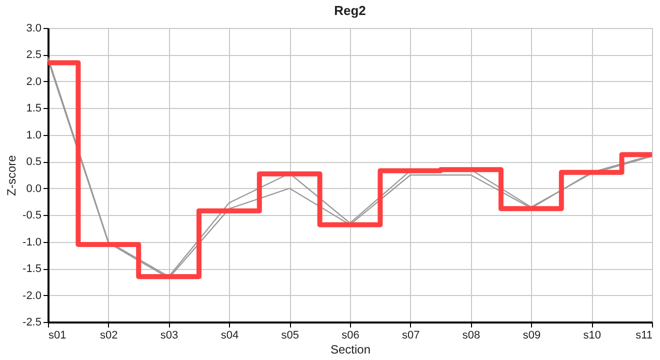 Image resolution: width=660 pixels, height=360 pixels. What do you see at coordinates (32, 322) in the screenshot?
I see `y-tick-label: -2.5` at bounding box center [32, 322].